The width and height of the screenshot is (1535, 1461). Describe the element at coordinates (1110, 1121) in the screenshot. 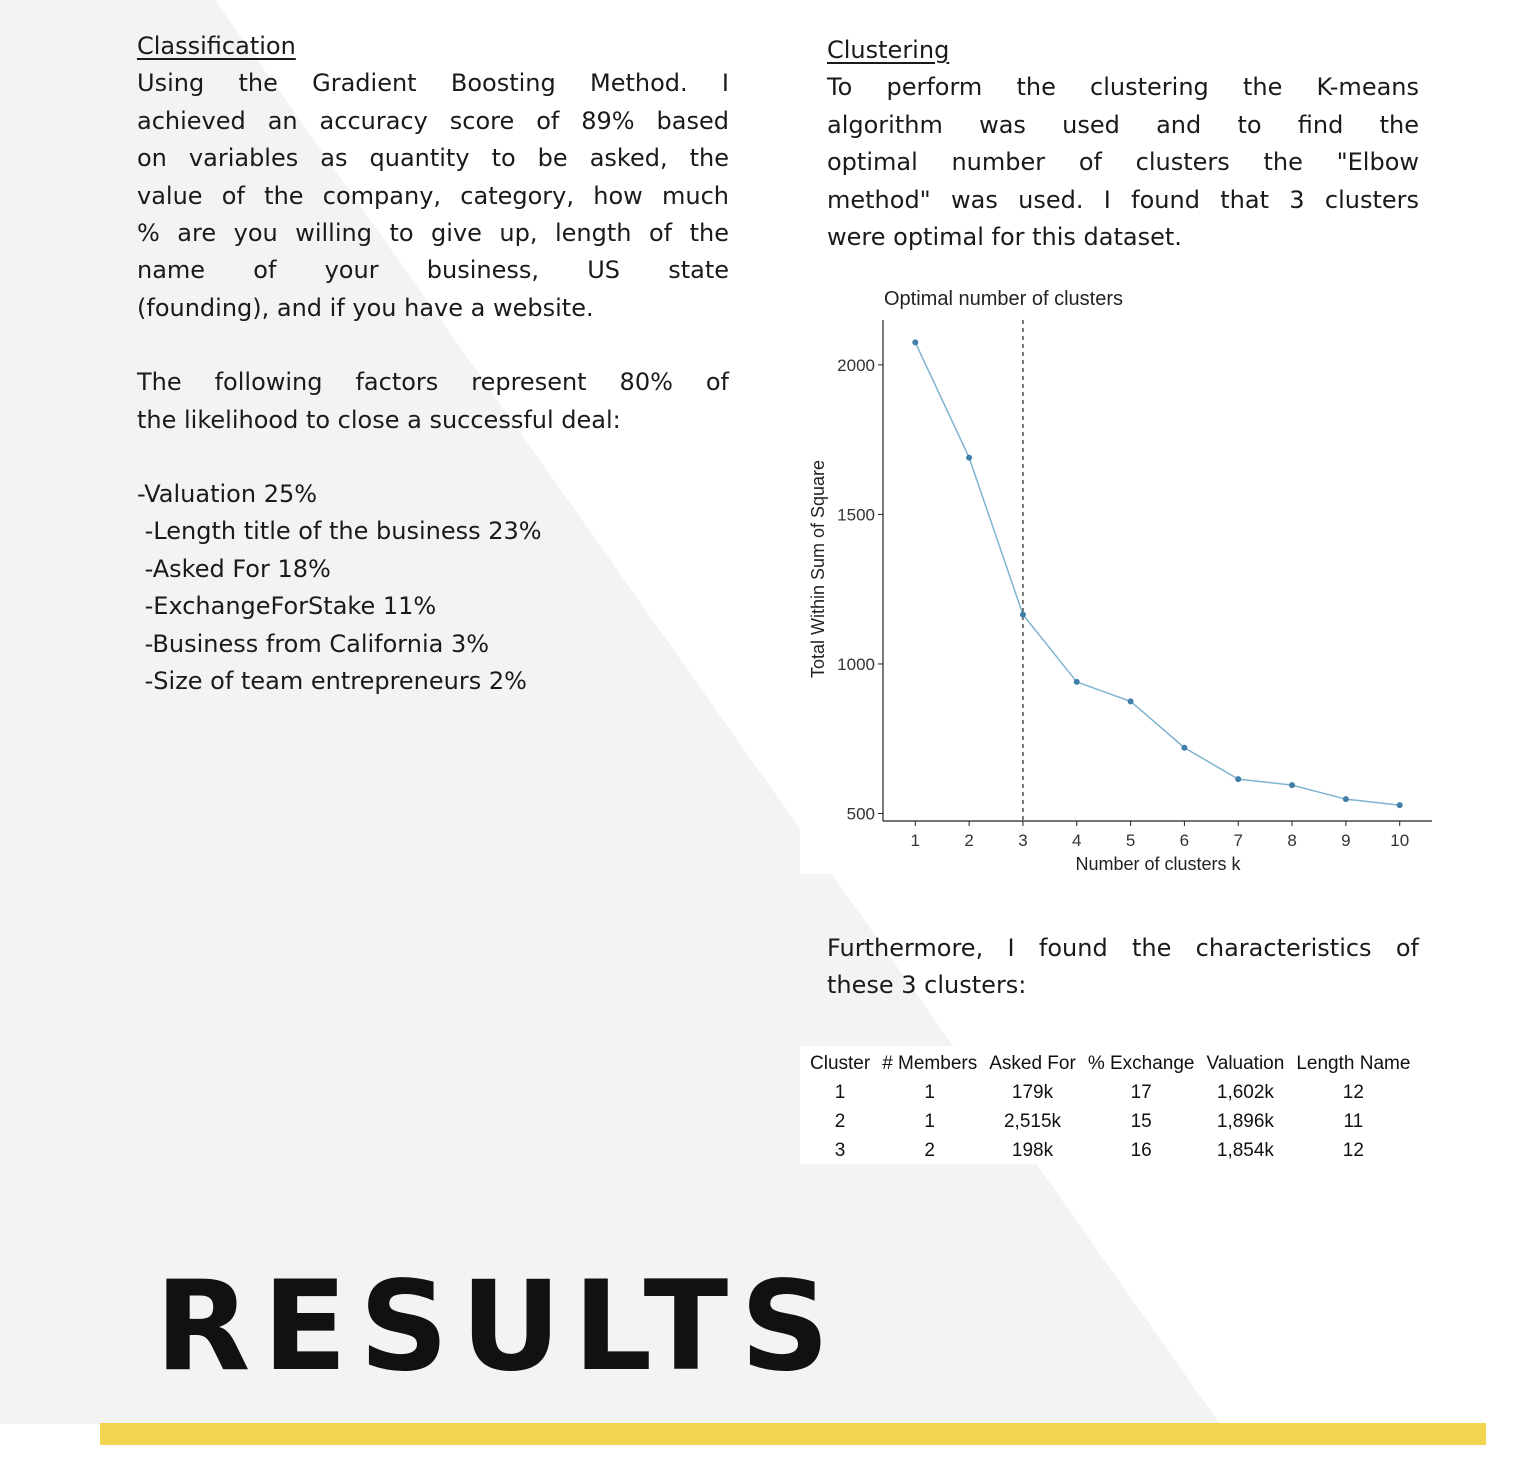

I see `table-row: 2 1 2,515k 15 1,896k 11` at that location.